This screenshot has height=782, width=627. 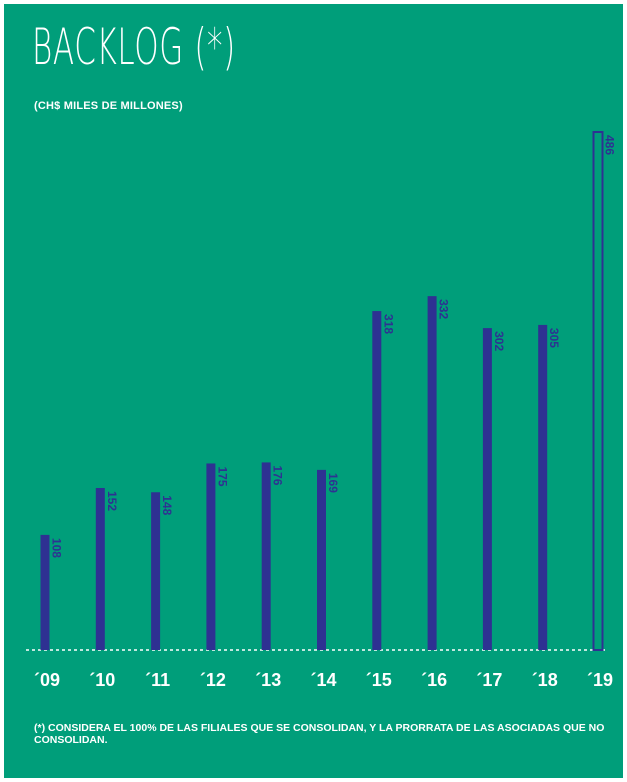 I want to click on chart-subtitle: (CH$ MILES DE MILLONES), so click(x=108, y=106).